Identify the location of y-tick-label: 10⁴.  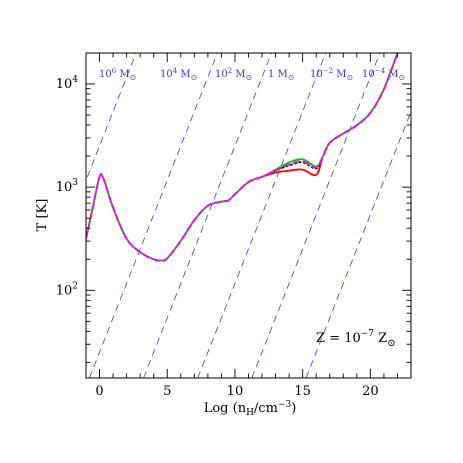
(67, 83).